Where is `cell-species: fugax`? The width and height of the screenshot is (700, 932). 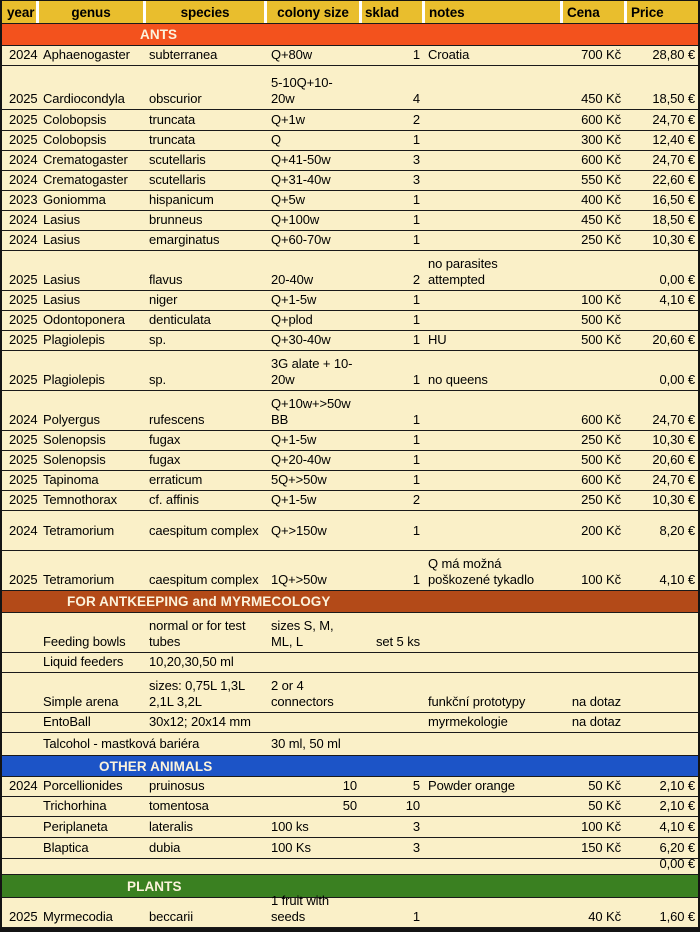
cell-species: fugax is located at coordinates (165, 439).